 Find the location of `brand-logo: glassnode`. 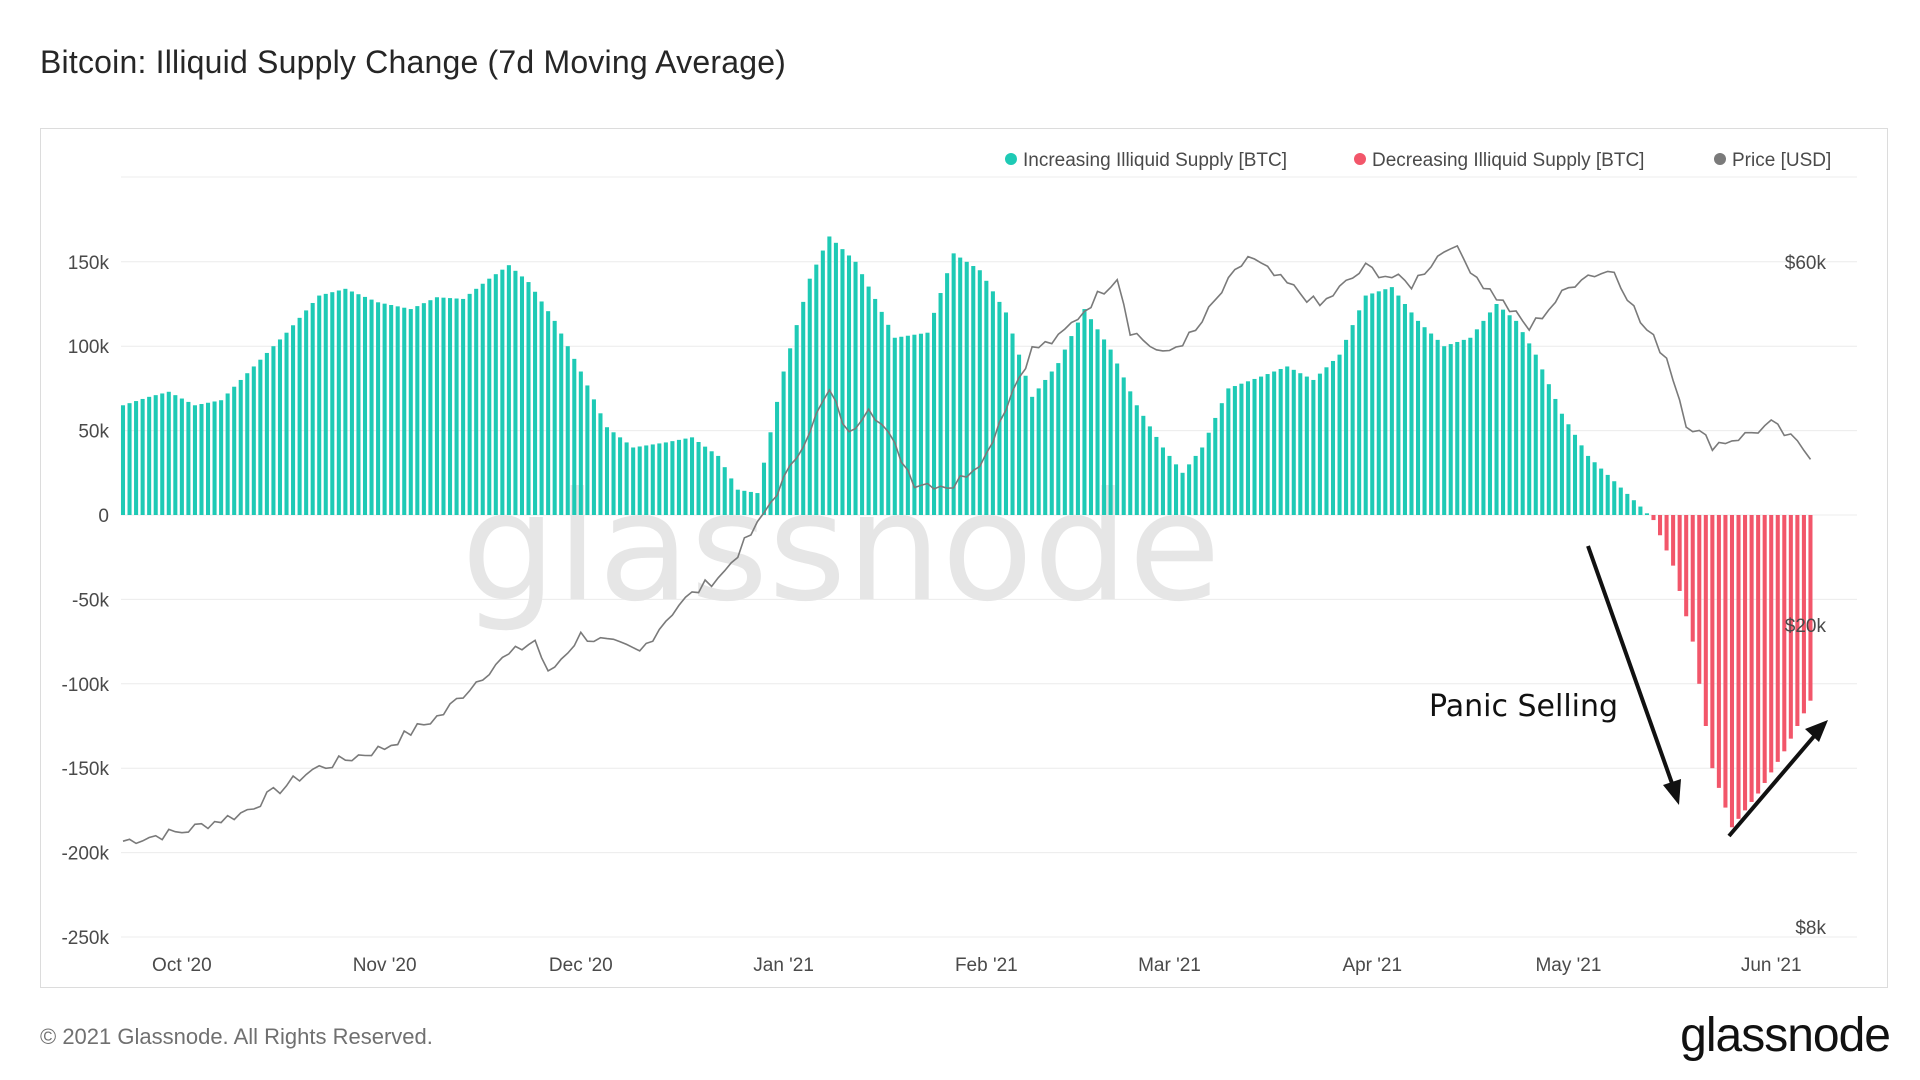

brand-logo: glassnode is located at coordinates (1785, 1035).